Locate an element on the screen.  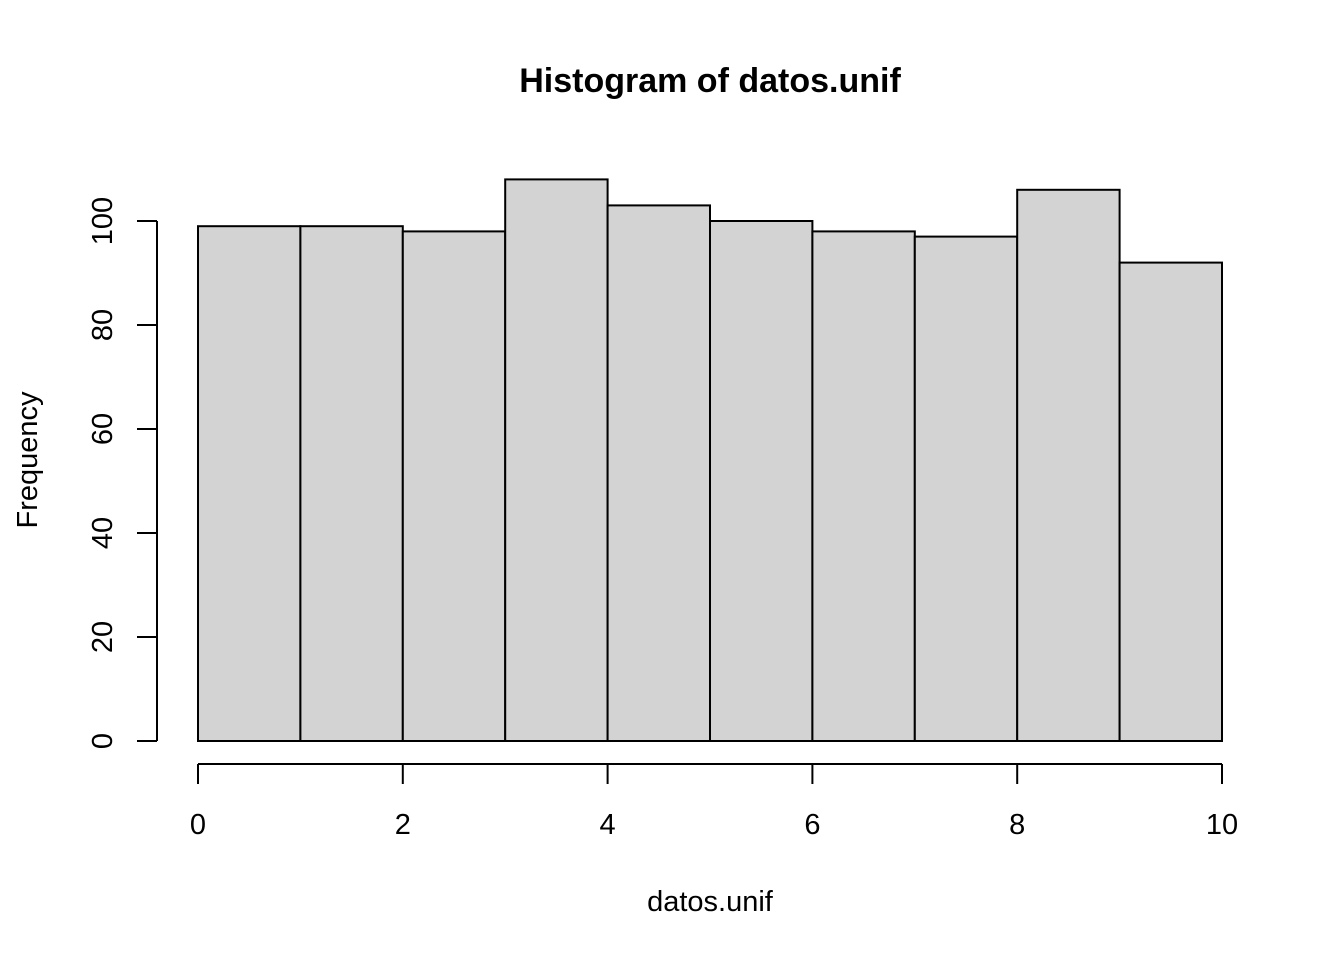
y-tick-label: 20 is located at coordinates (103, 637).